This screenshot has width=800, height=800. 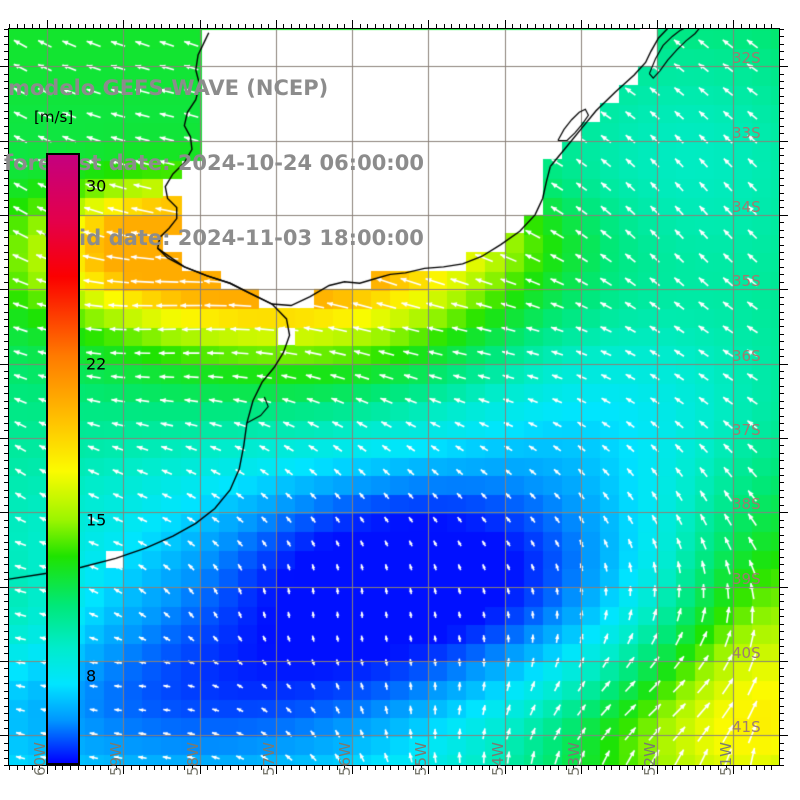 What do you see at coordinates (573, 759) in the screenshot?
I see `lon-label-53W: 53W` at bounding box center [573, 759].